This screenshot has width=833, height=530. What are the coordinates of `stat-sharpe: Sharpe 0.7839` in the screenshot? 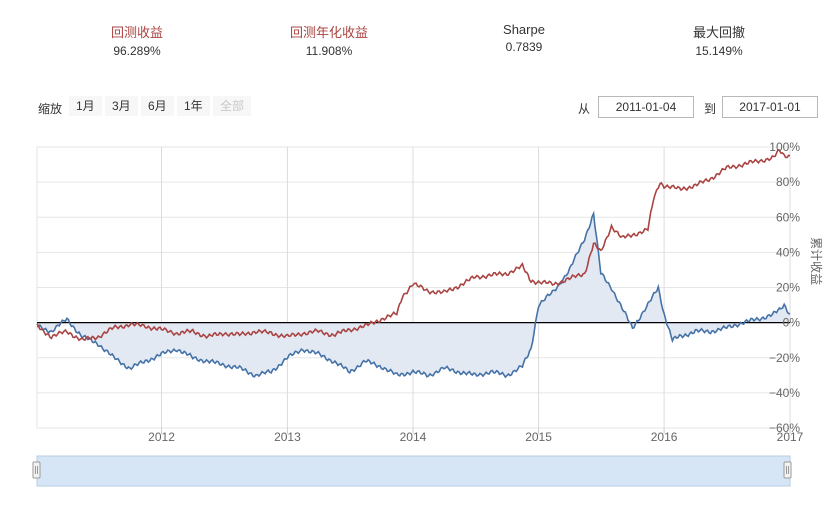 It's located at (524, 38).